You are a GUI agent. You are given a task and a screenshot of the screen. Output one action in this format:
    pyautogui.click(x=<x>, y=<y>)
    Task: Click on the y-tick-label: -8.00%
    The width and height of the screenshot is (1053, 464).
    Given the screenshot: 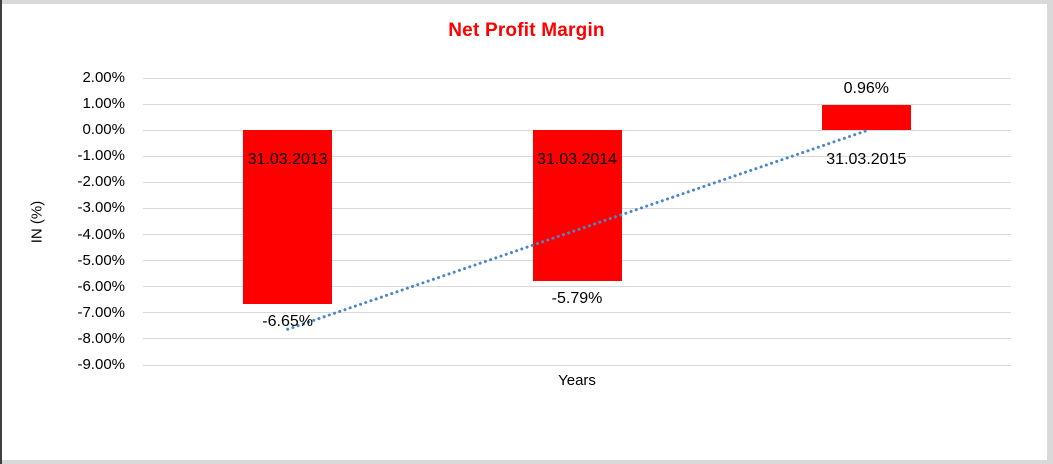 What is the action you would take?
    pyautogui.click(x=101, y=338)
    